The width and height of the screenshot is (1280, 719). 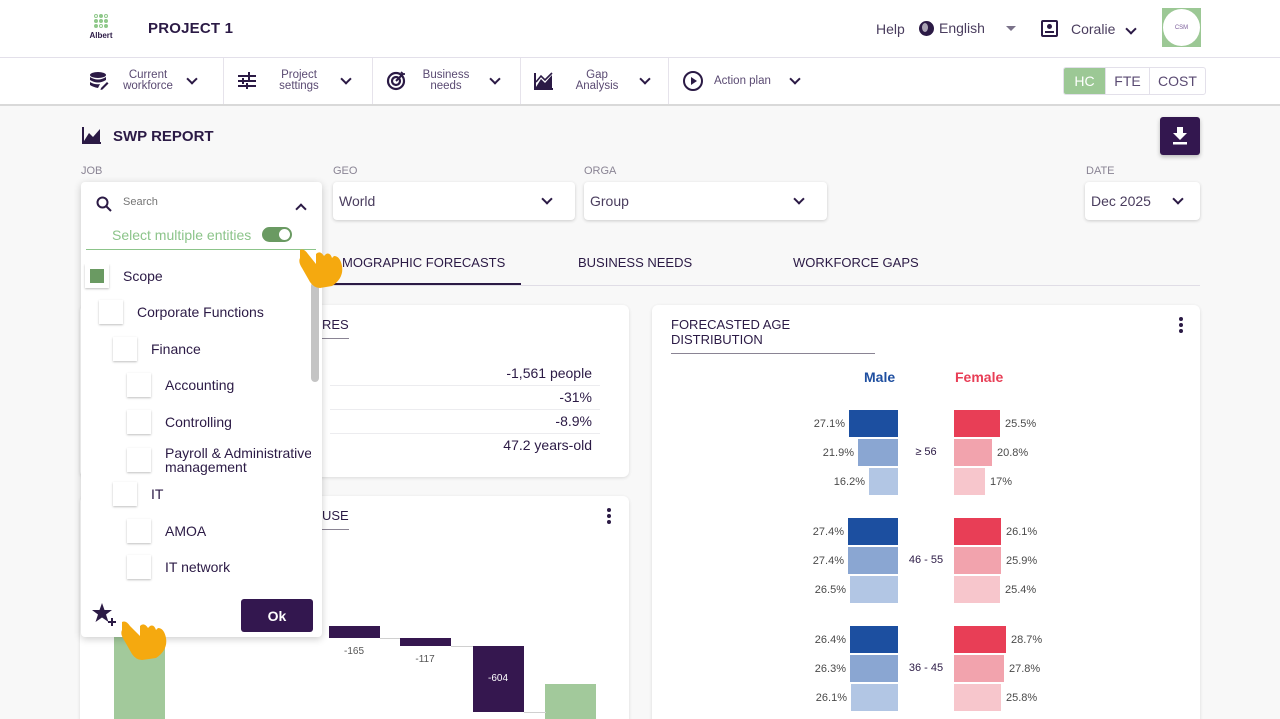 I want to click on waterfall-bar, so click(x=498, y=679).